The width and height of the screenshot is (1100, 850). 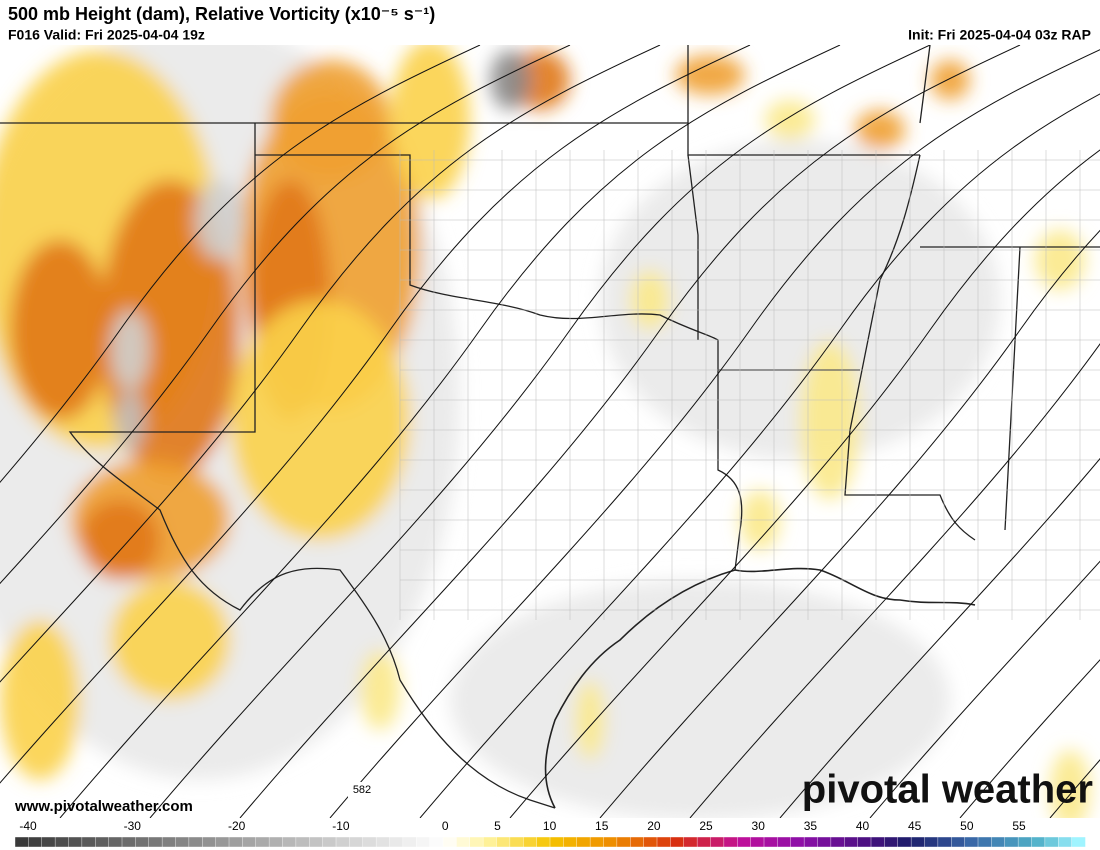 I want to click on colorbar-tick-label: 55, so click(x=1019, y=826).